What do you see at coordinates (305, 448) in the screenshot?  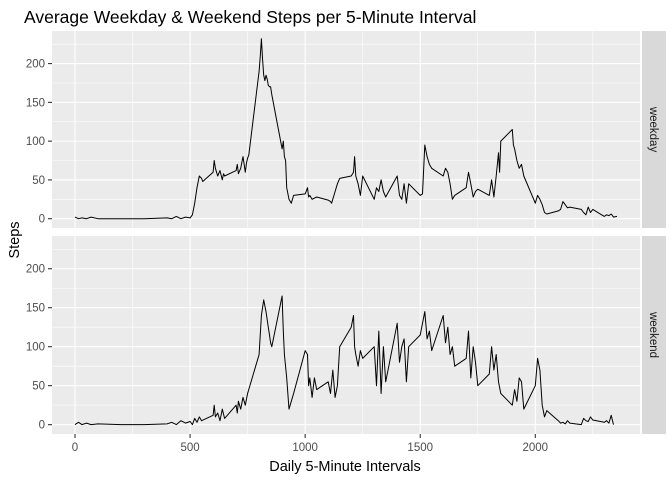 I see `x-tick-label: 1000` at bounding box center [305, 448].